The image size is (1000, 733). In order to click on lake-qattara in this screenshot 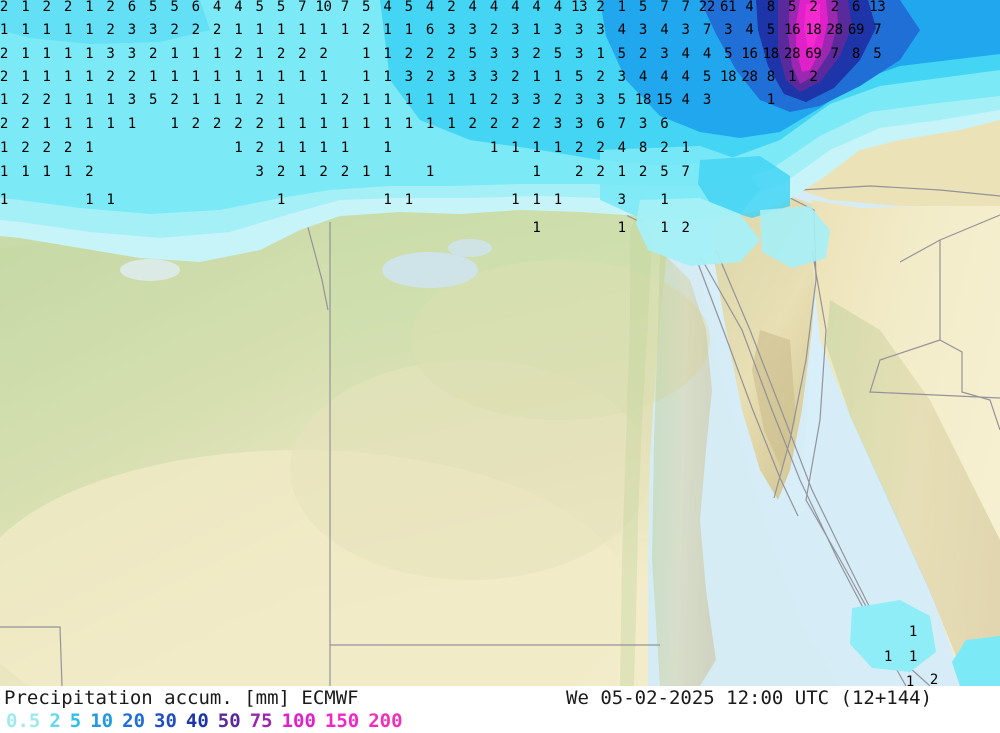, I will do `click(430, 270)`.